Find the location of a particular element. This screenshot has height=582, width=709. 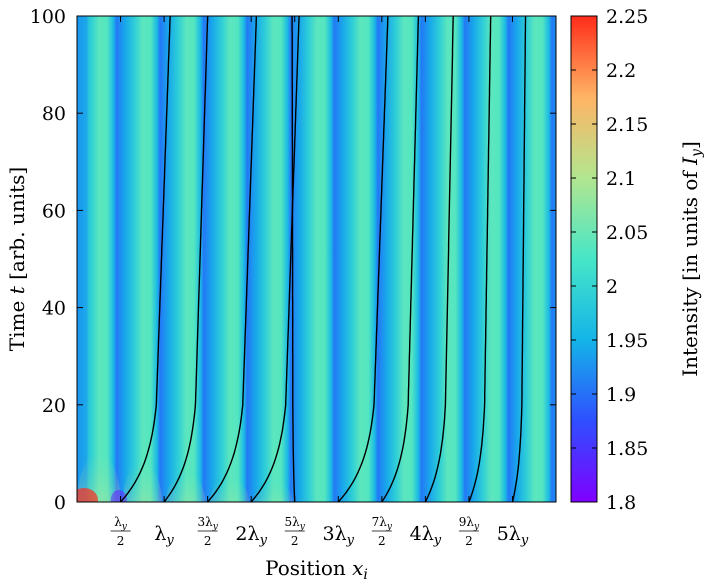

colorbar-tick-label-8: 2.2 is located at coordinates (621, 71).